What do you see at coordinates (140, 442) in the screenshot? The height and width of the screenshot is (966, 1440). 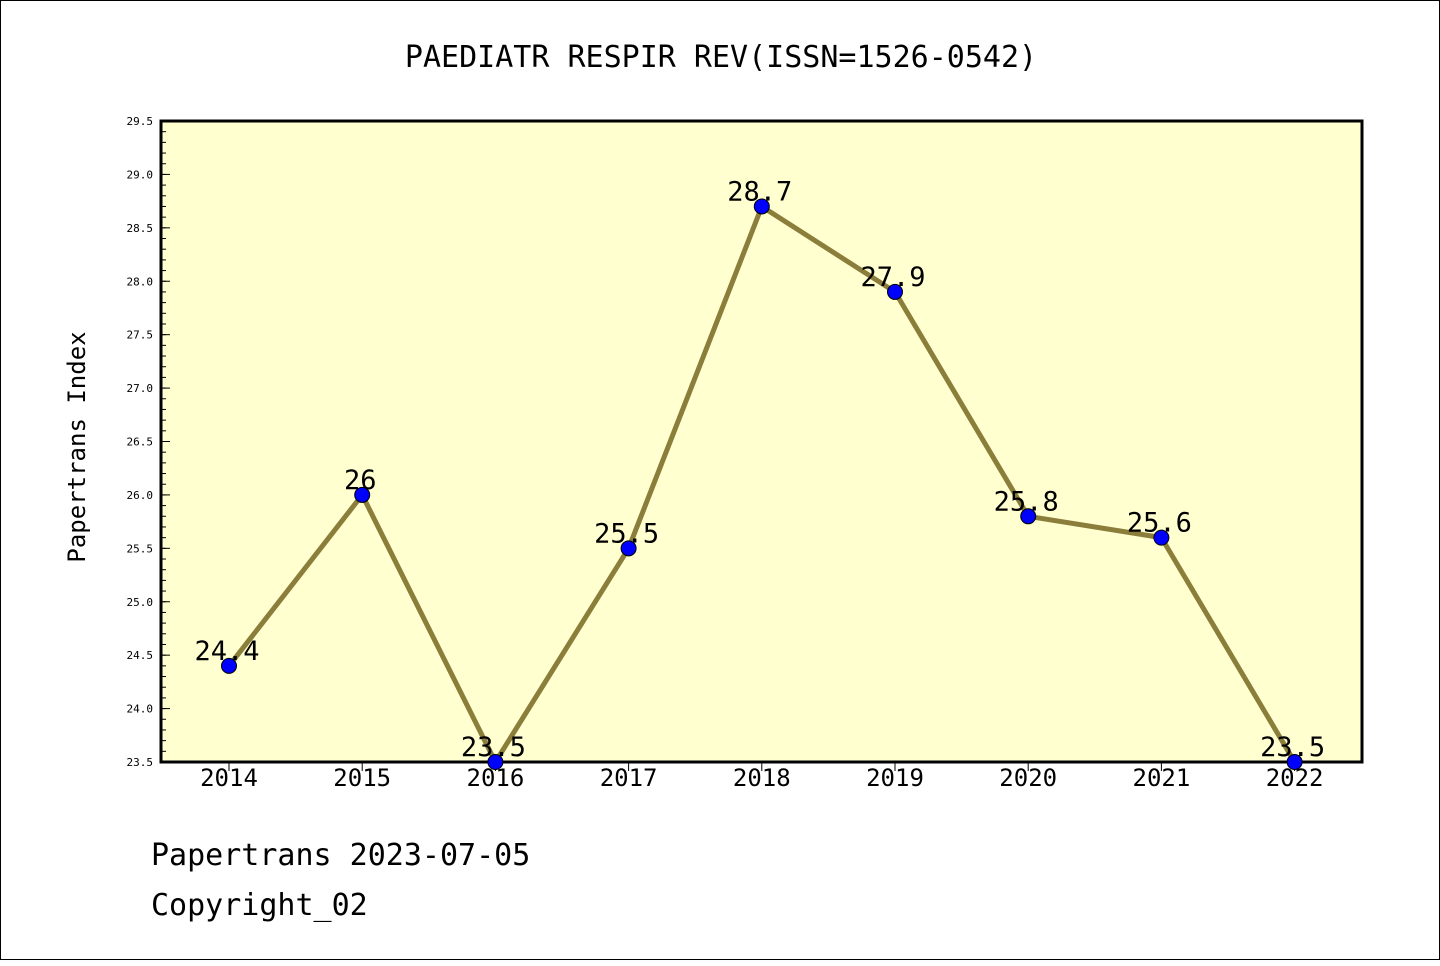 I see `y-tick-label: 26.5` at bounding box center [140, 442].